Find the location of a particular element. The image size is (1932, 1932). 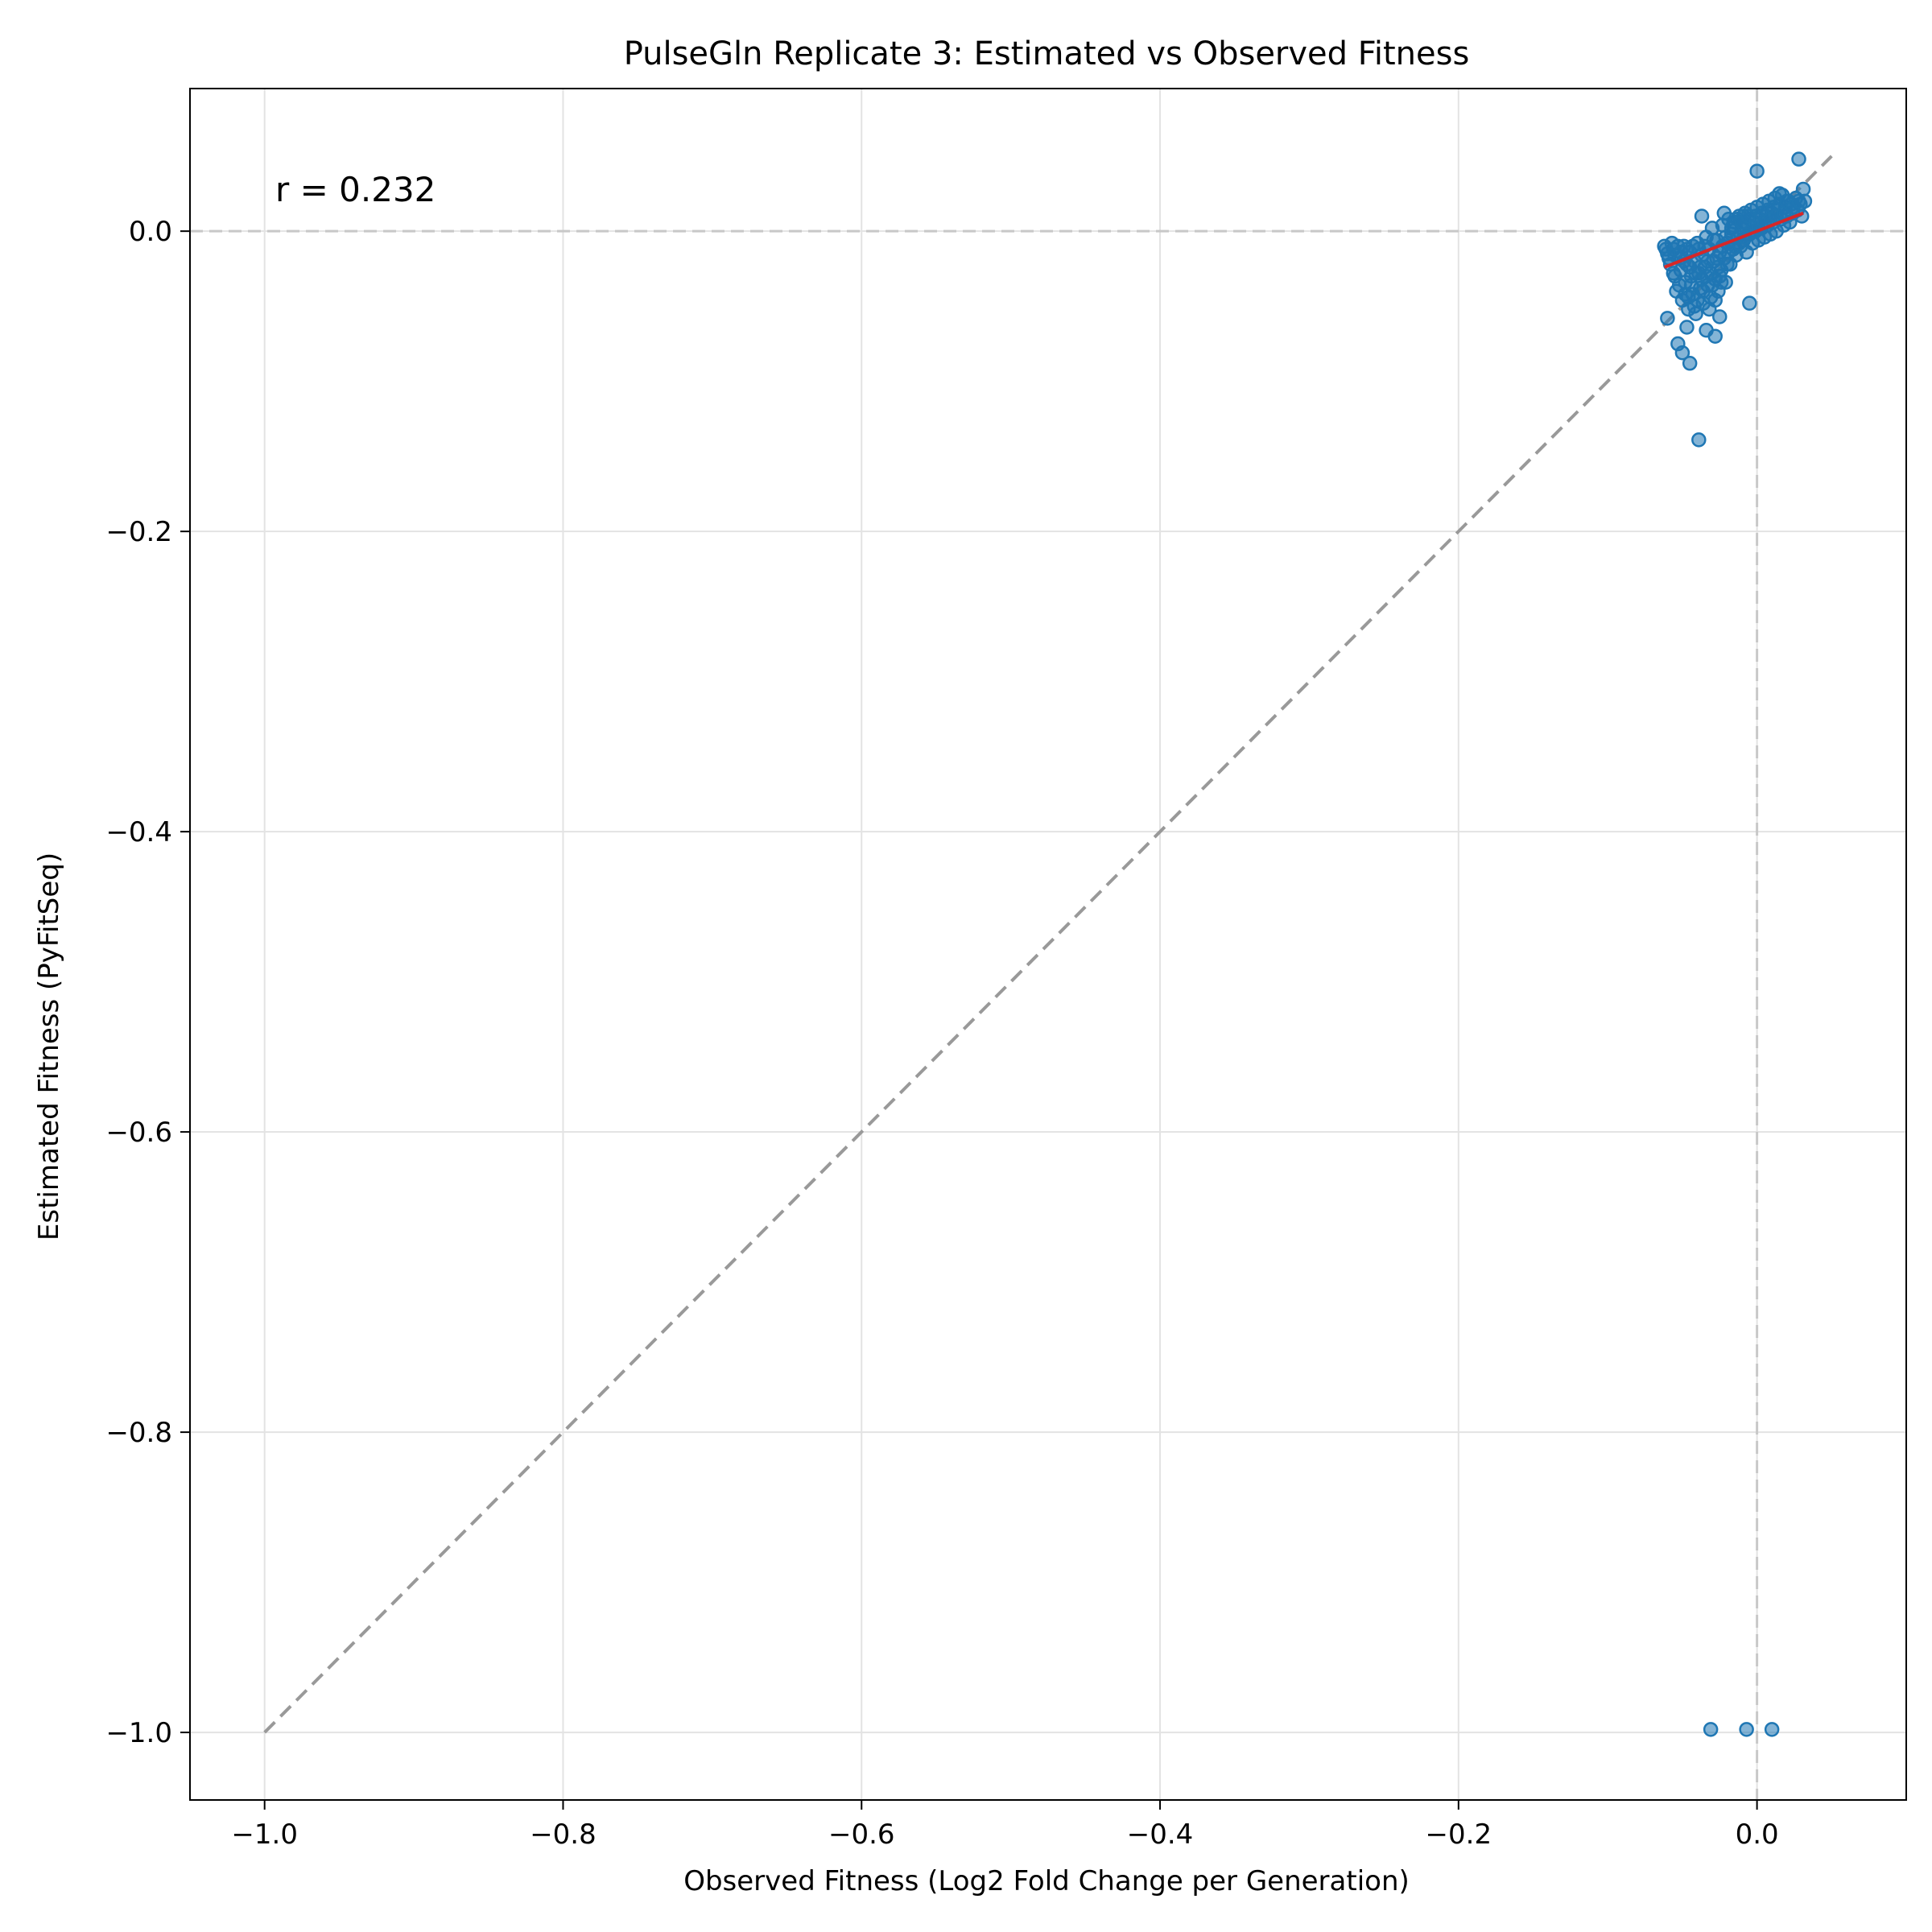

x-tick-label: 0.0 is located at coordinates (1757, 1834).